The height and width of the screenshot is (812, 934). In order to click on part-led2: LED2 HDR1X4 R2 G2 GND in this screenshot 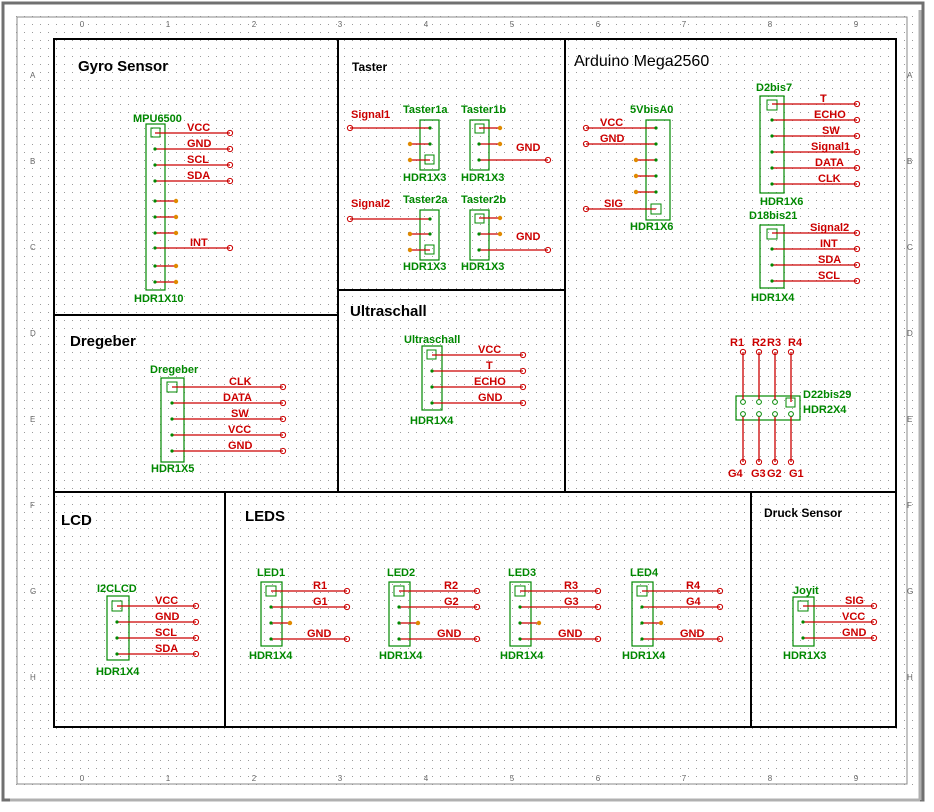, I will do `click(430, 614)`.